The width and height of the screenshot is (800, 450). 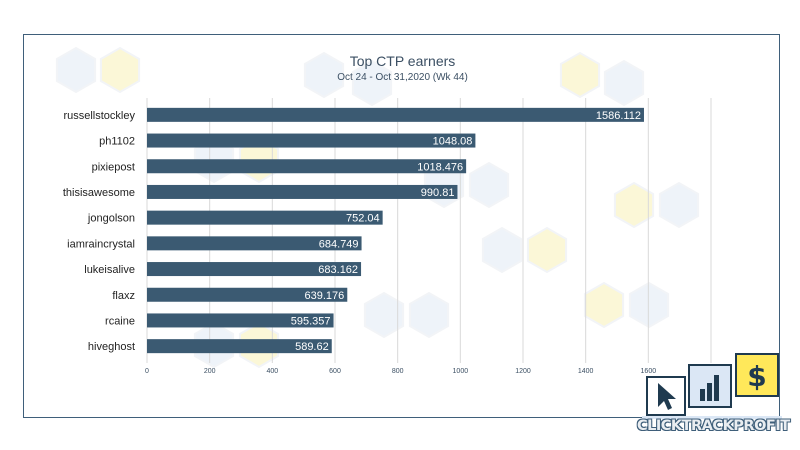 What do you see at coordinates (311, 321) in the screenshot?
I see `data-label: 595.357` at bounding box center [311, 321].